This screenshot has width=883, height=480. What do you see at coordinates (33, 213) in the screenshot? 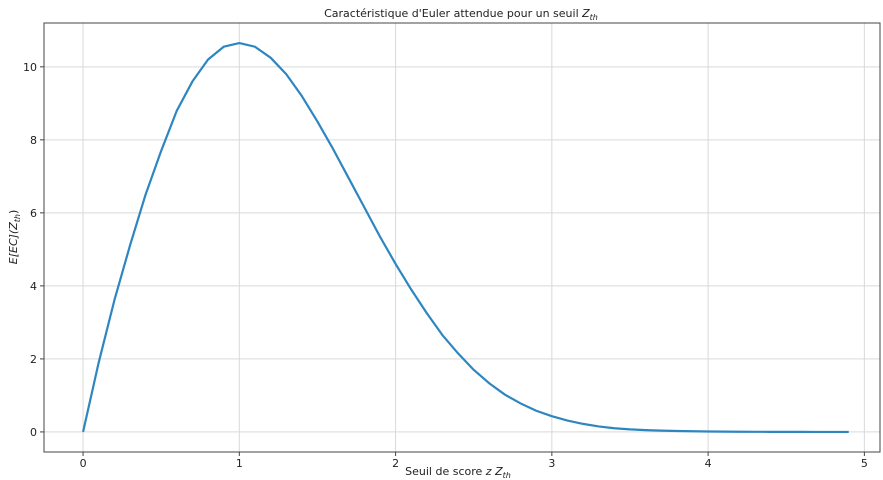
I see `y-tick-label: 6` at bounding box center [33, 213].